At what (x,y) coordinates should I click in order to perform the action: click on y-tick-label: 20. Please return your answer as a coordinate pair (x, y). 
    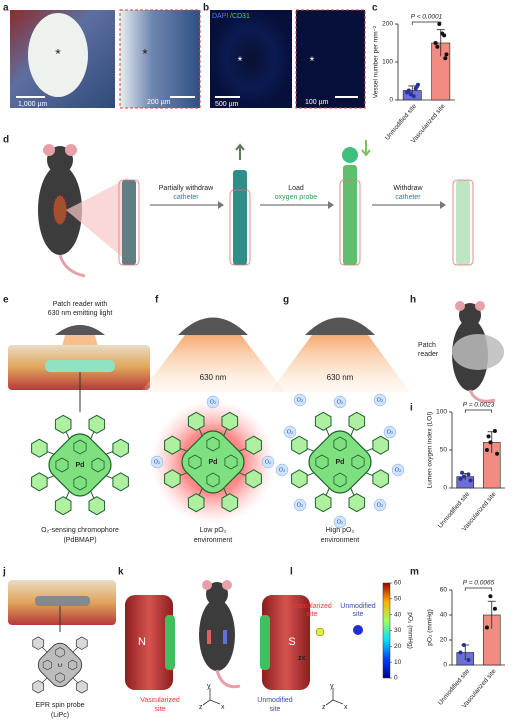
    Looking at the image, I should click on (444, 640).